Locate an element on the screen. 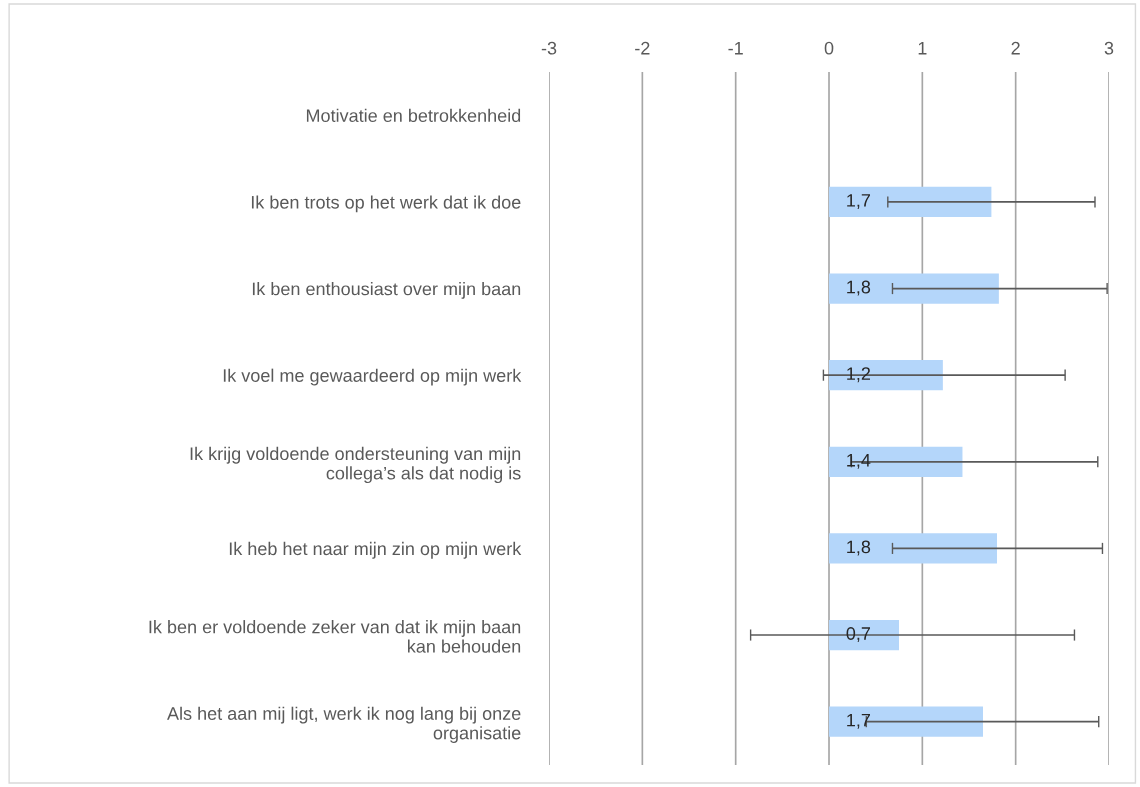  x-tick-label: -1 is located at coordinates (735, 48).